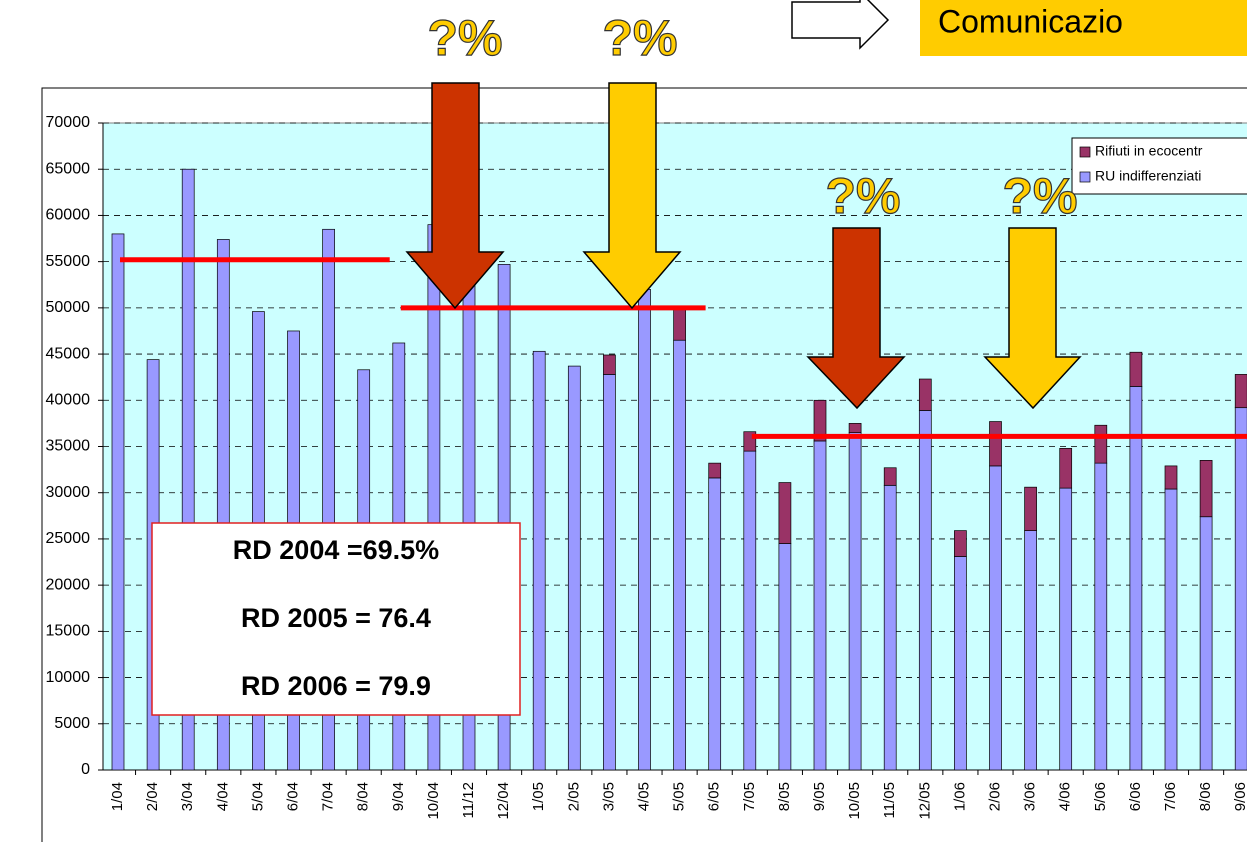 This screenshot has width=1247, height=842. What do you see at coordinates (1205, 796) in the screenshot?
I see `x-tick-label: 8/06` at bounding box center [1205, 796].